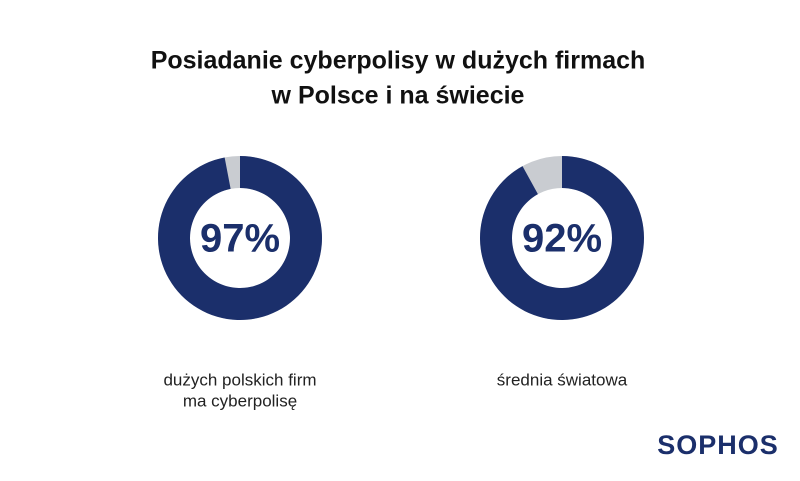 Image resolution: width=800 pixels, height=481 pixels. I want to click on center-label: 92%, so click(562, 239).